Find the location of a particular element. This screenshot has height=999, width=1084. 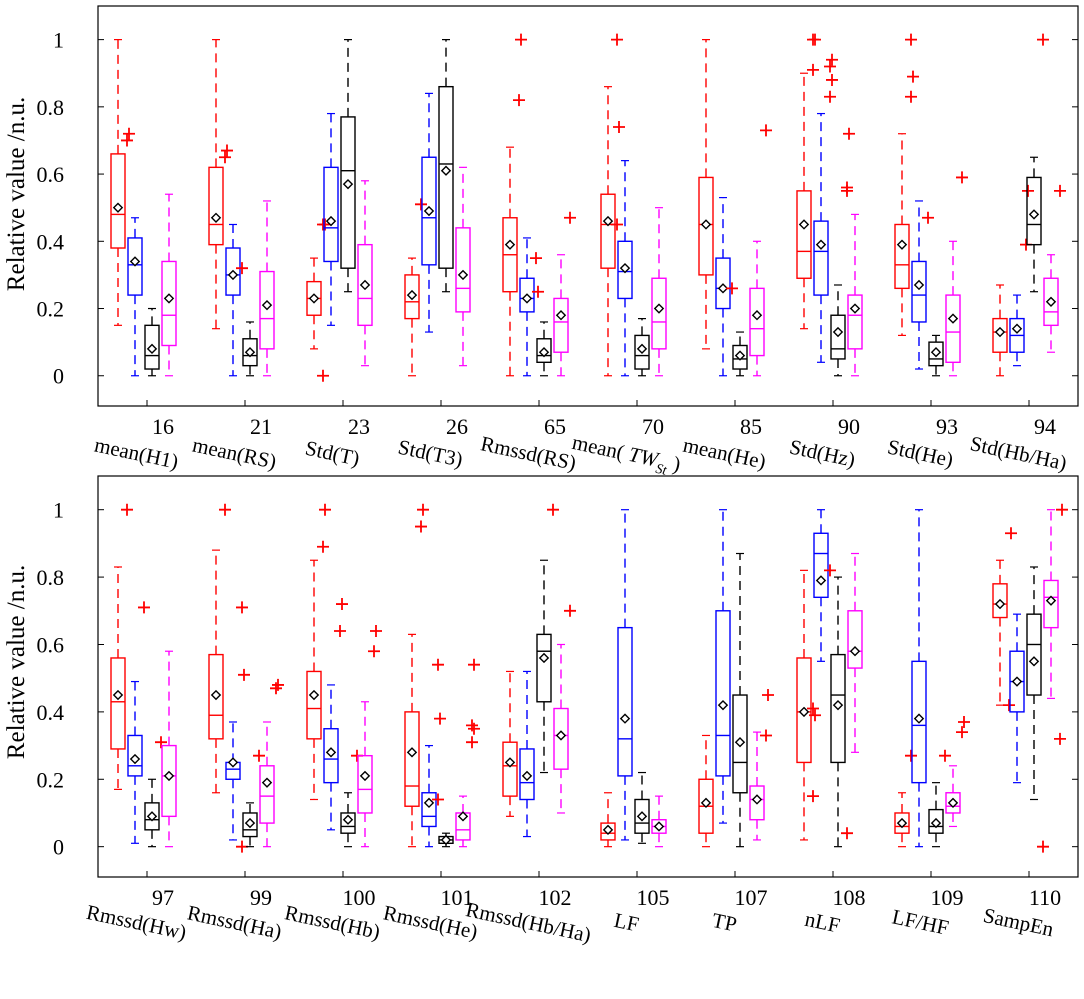

feature-number-label: 102 is located at coordinates (555, 897).